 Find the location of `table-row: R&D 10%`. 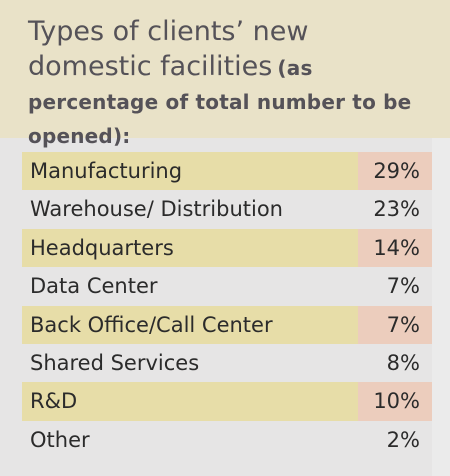

table-row: R&D 10% is located at coordinates (227, 401).